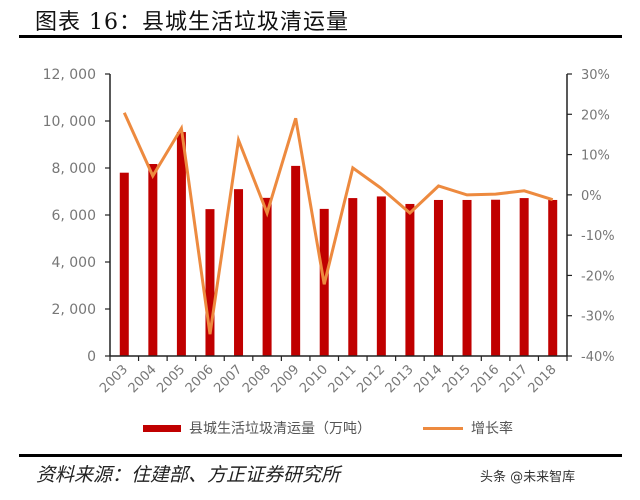  What do you see at coordinates (280, 429) in the screenshot?
I see `legend-bar-label: 县城生活垃圾清运量（万吨）` at bounding box center [280, 429].